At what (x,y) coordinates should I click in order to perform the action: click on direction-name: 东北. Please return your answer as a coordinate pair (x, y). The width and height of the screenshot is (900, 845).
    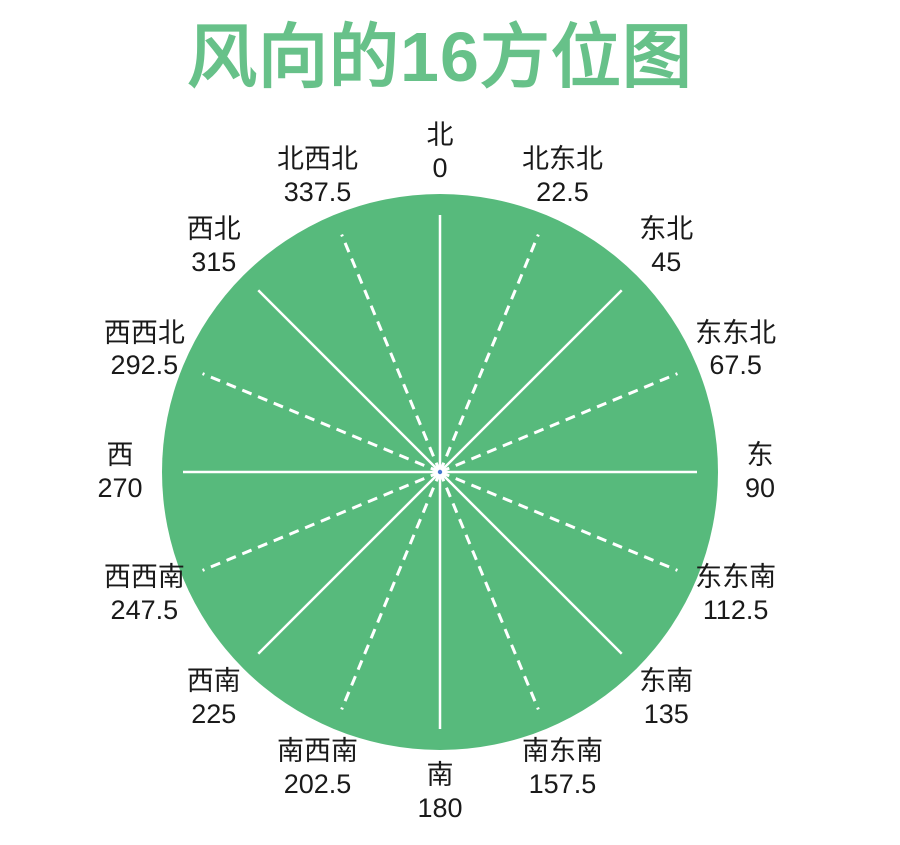
    Looking at the image, I should click on (666, 228).